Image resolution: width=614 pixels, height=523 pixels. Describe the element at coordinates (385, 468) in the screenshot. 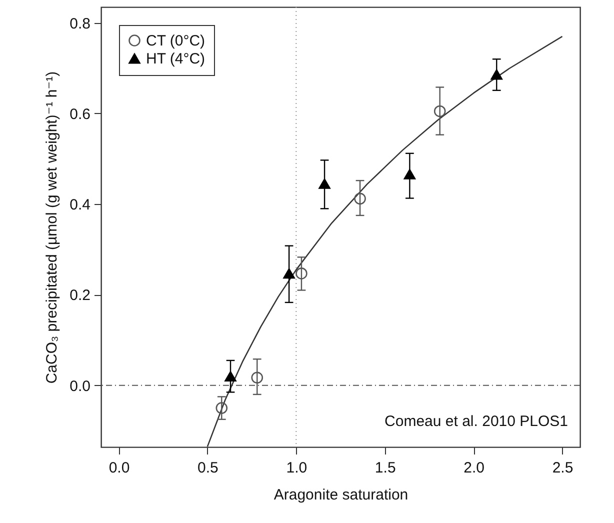

I see `x-tick-label: 1.5` at that location.